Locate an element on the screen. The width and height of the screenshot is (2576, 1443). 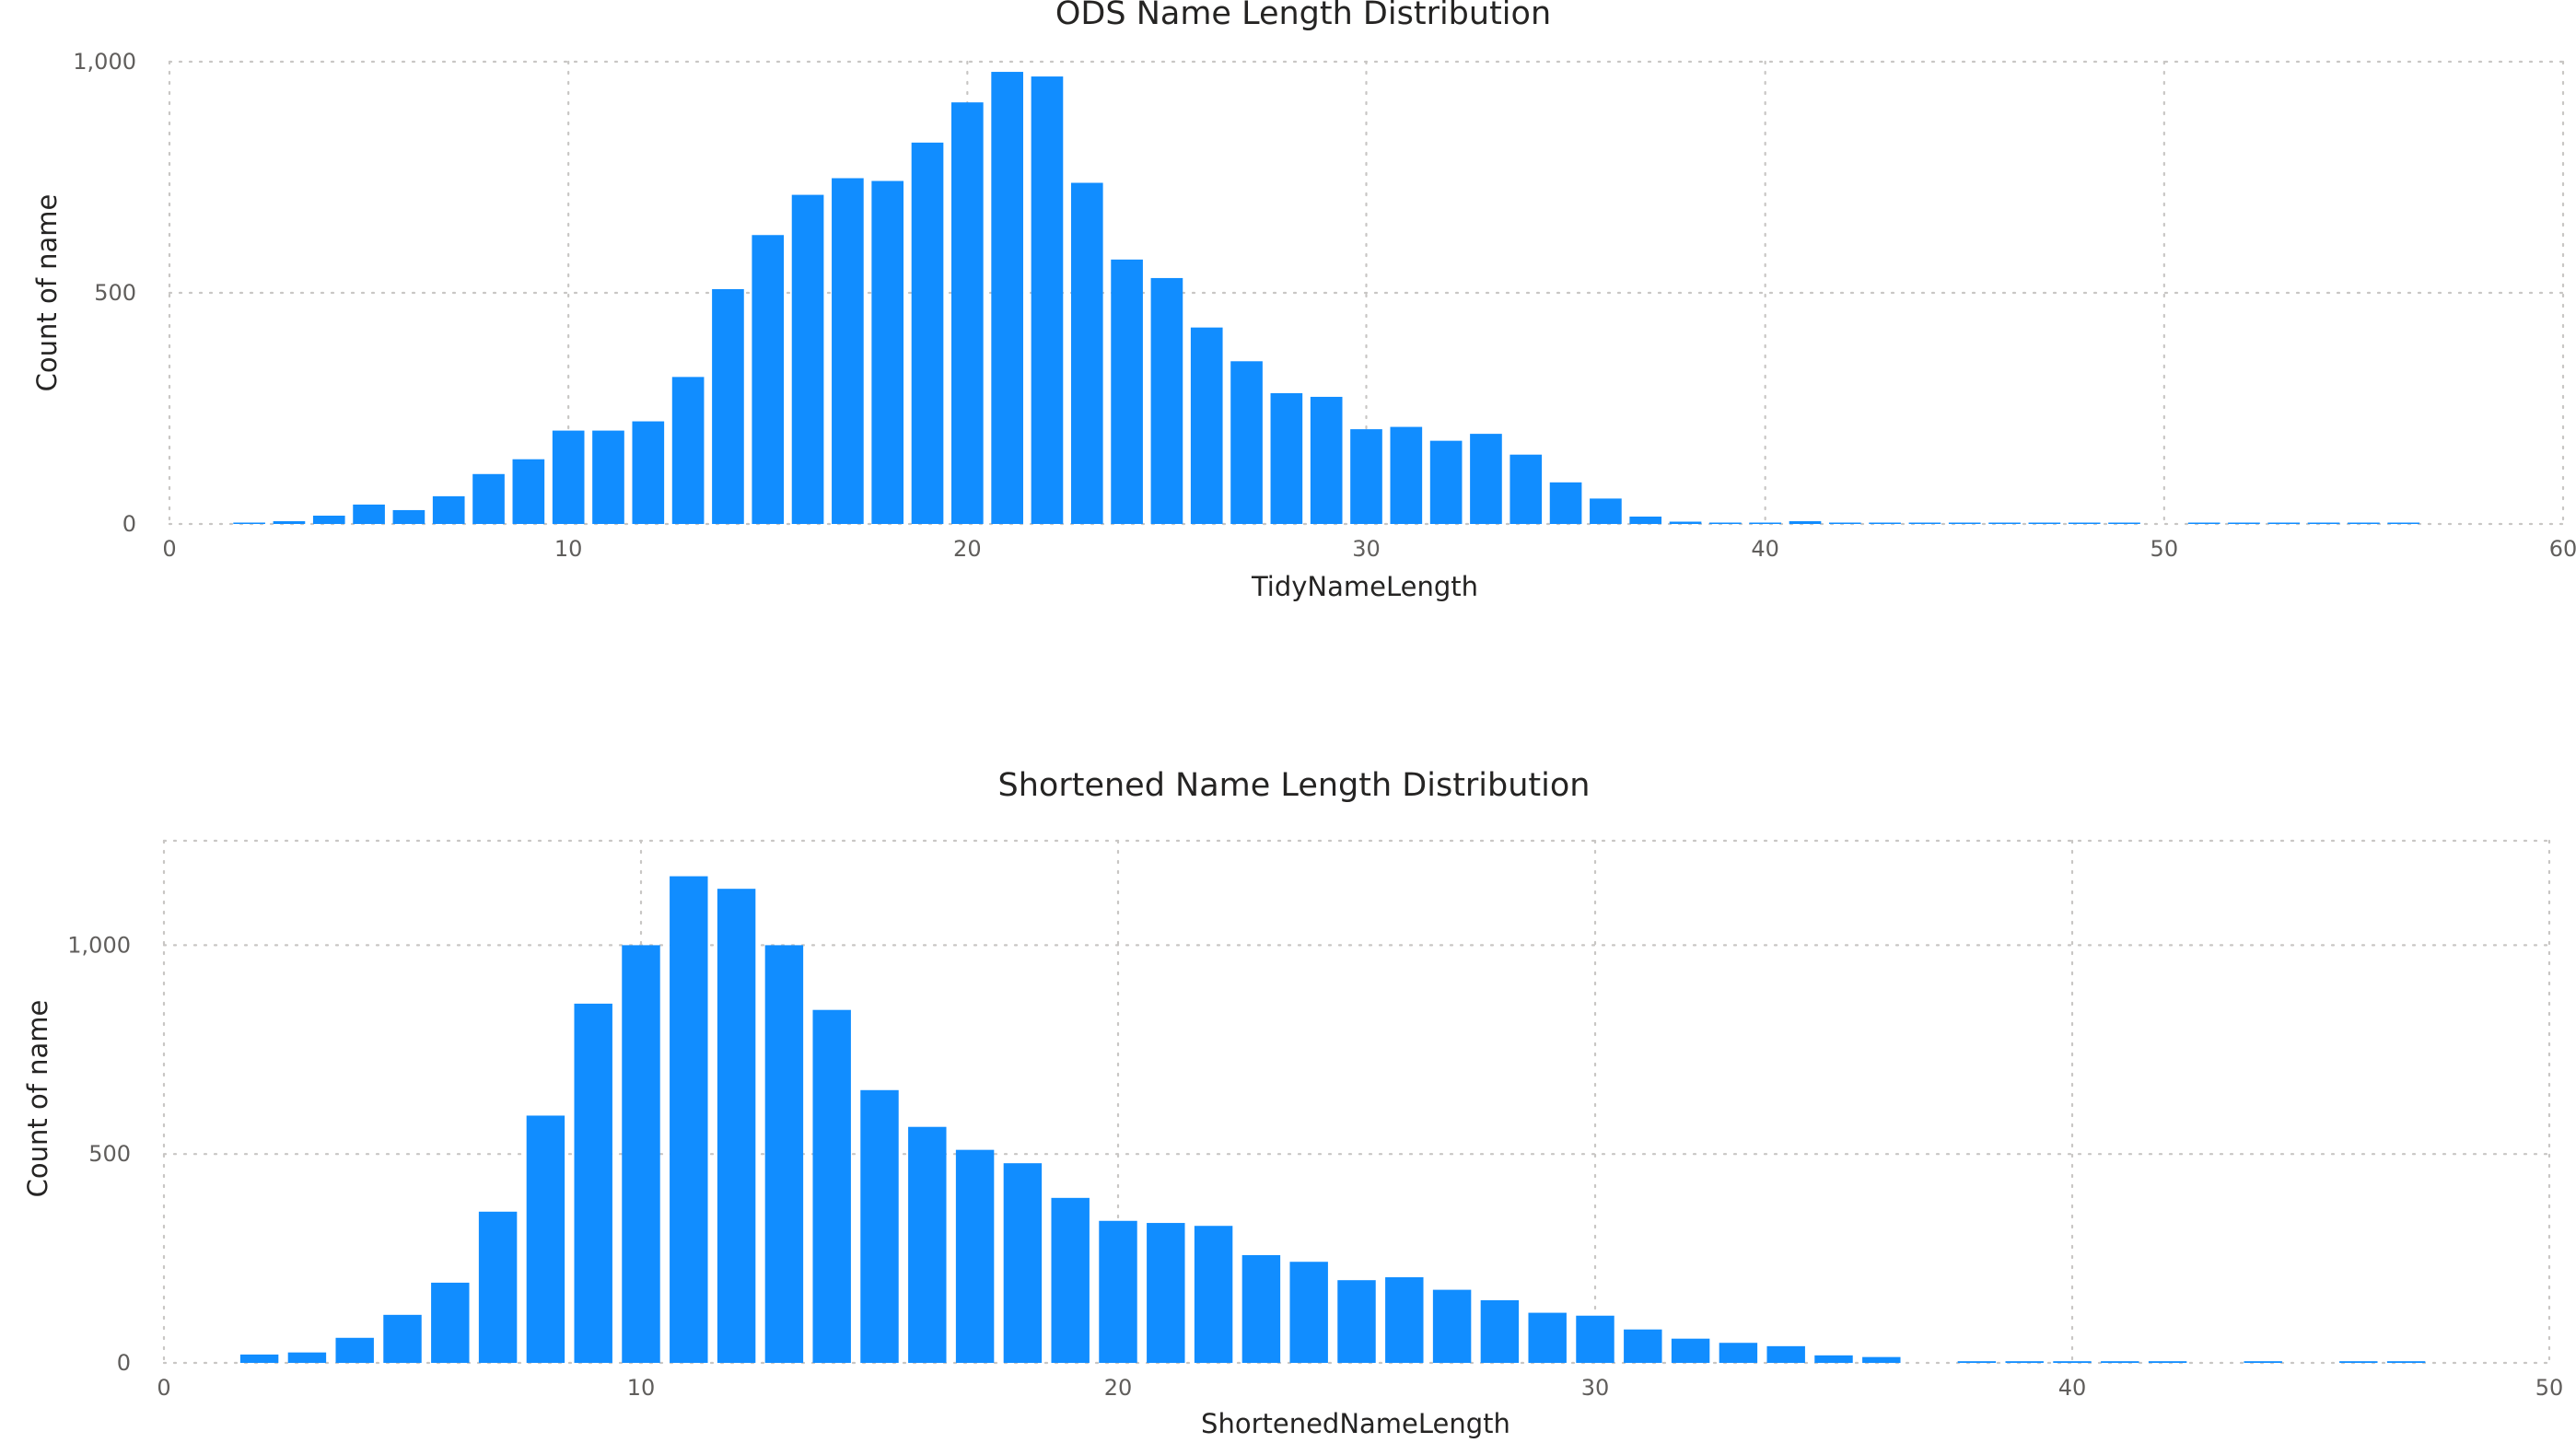
y-tick-label: 1,000 is located at coordinates (104, 62).